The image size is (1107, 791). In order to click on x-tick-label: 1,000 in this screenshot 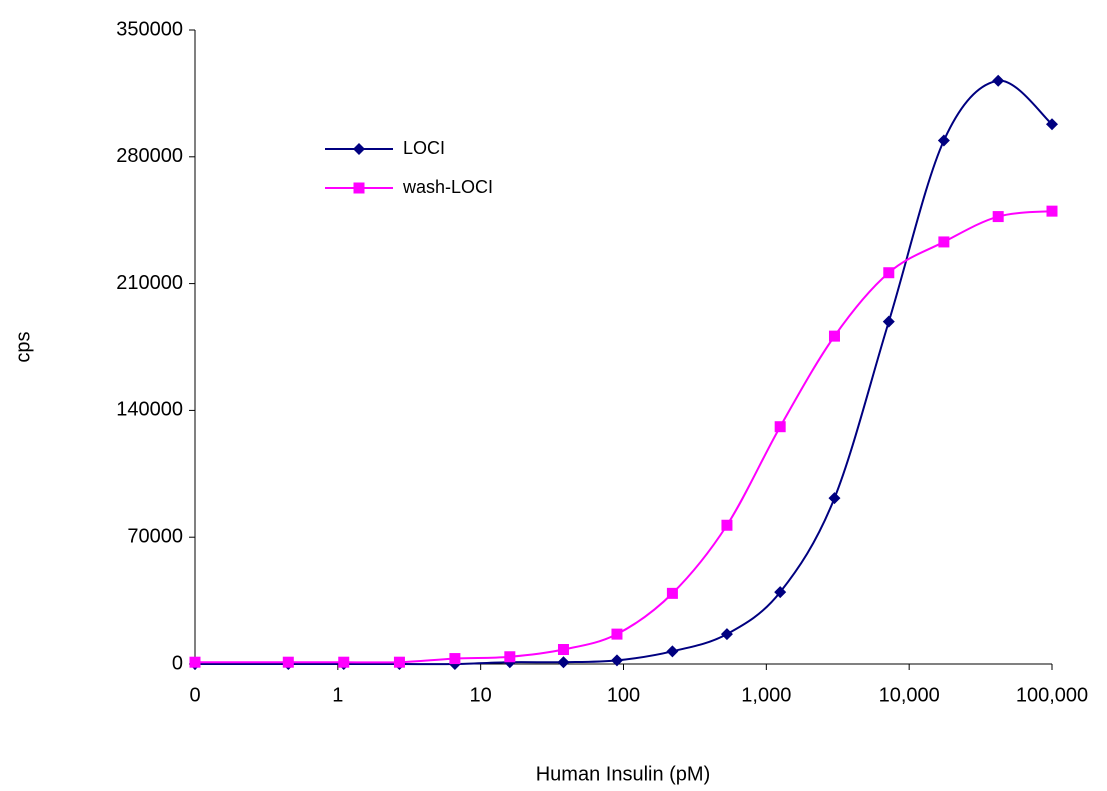, I will do `click(766, 695)`.